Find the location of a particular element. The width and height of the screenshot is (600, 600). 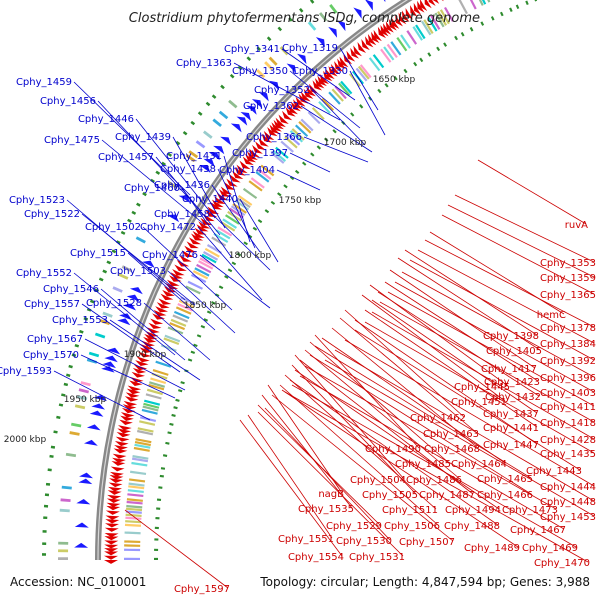

outer-gene-label: Cphy_1319 is located at coordinates (310, 48).